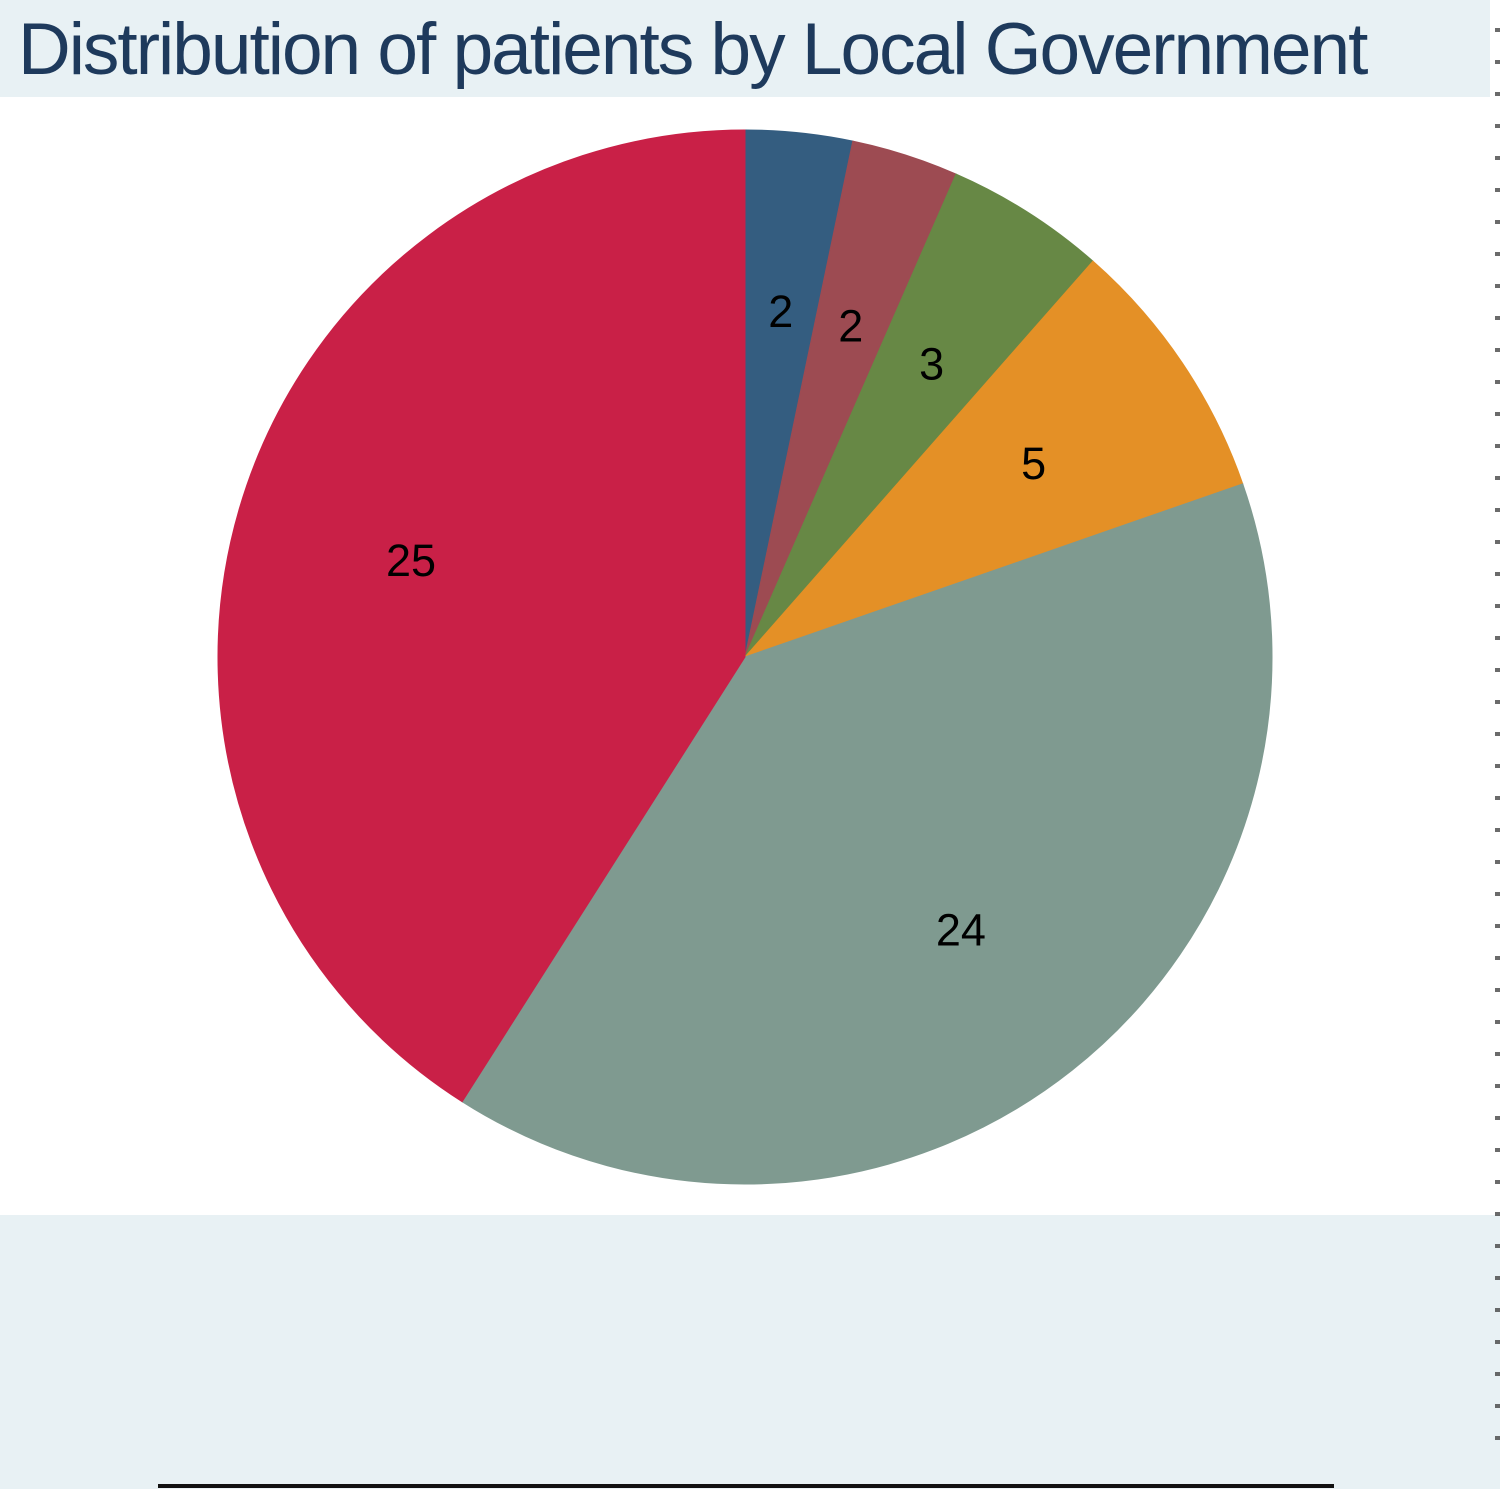 The height and width of the screenshot is (1489, 1500). Describe the element at coordinates (1033, 463) in the screenshot. I see `pie-slice-value-bwari: 5` at that location.